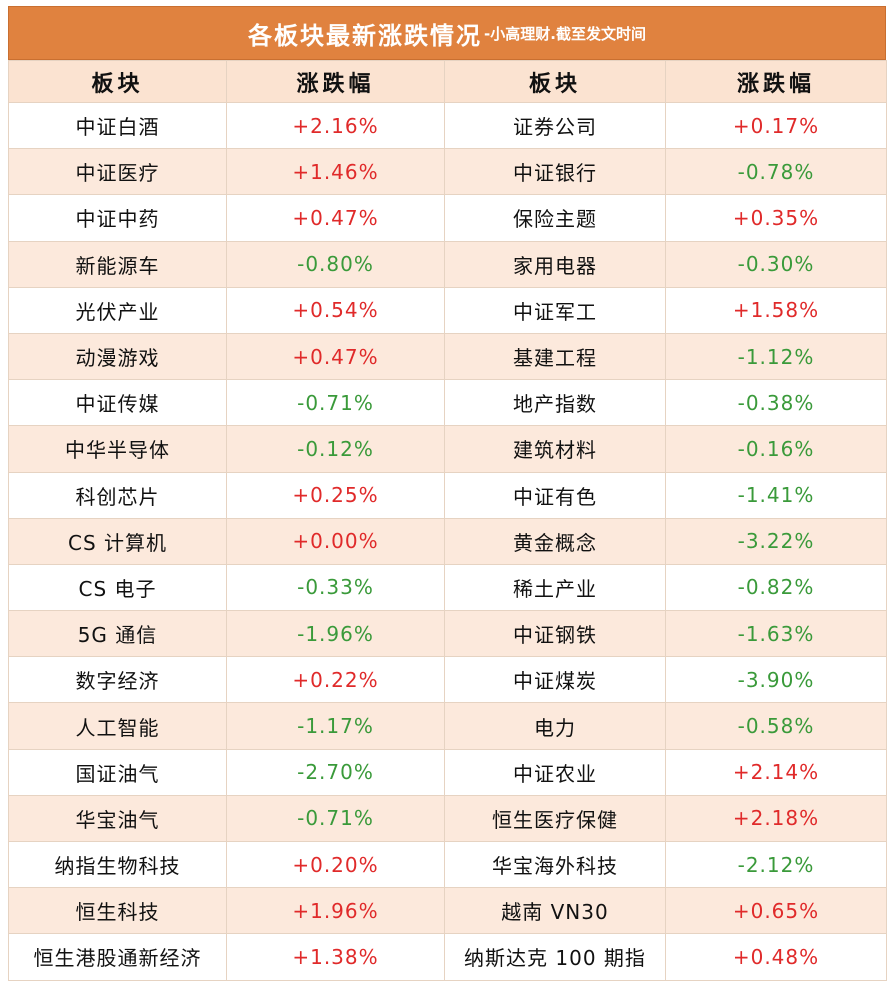  Describe the element at coordinates (555, 818) in the screenshot. I see `sector-name-cell: 恒生医疗保健` at that location.